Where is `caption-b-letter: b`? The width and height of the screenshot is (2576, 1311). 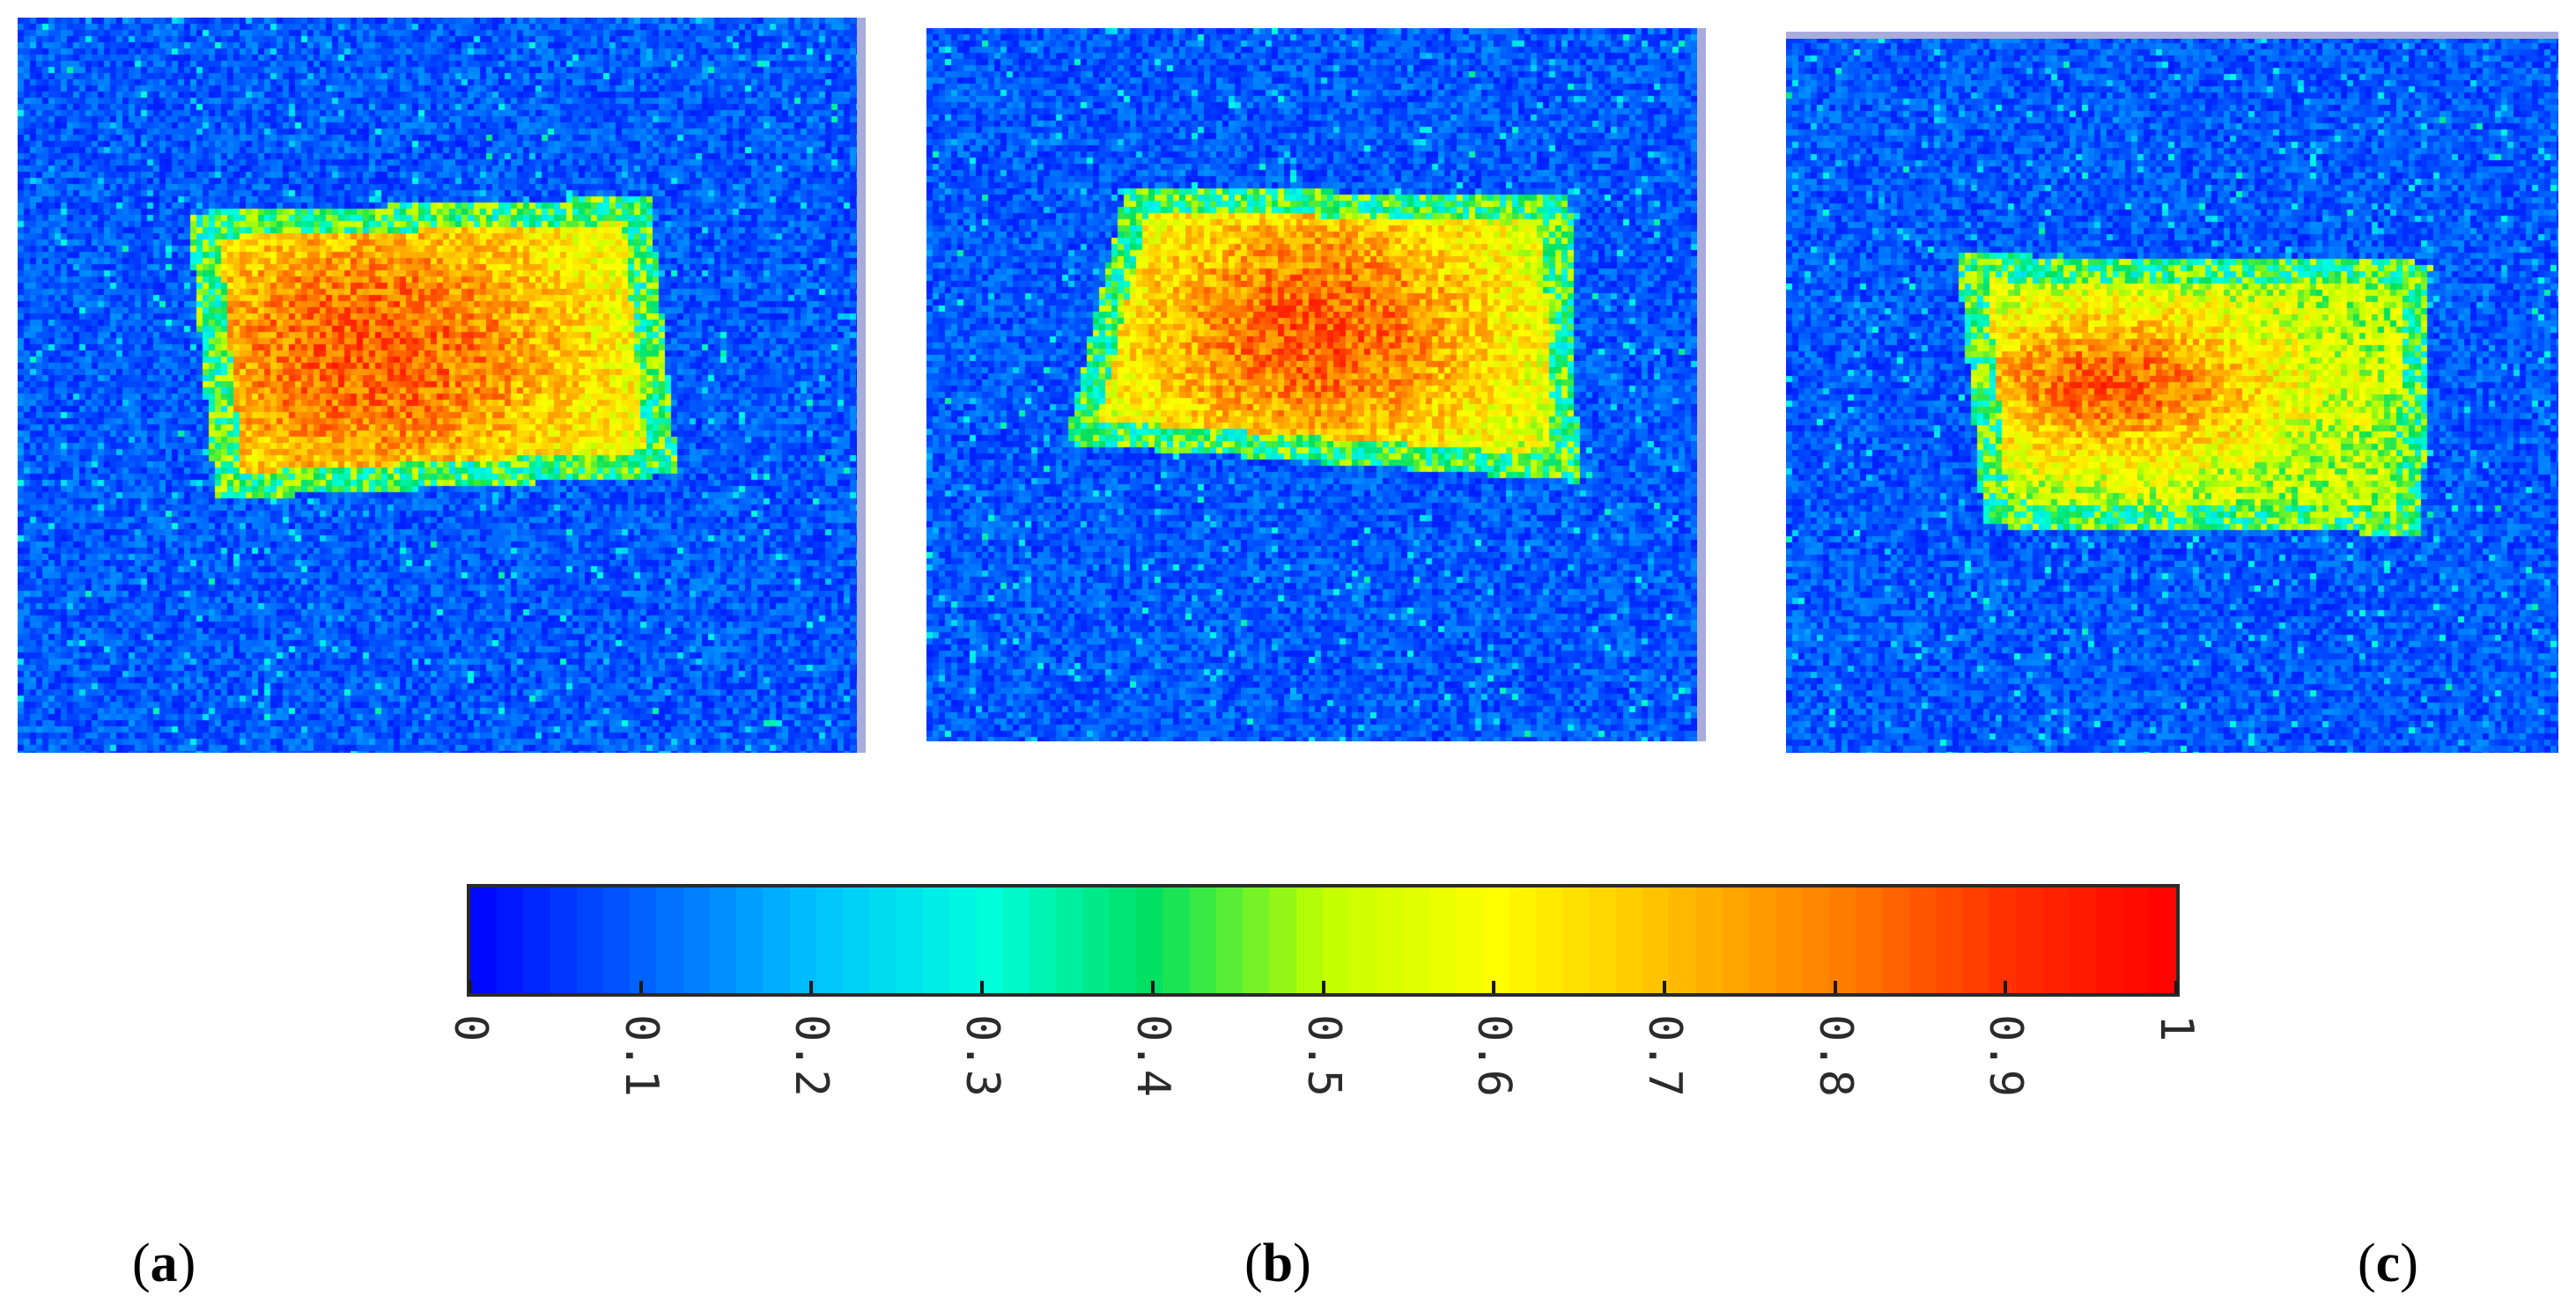
caption-b-letter: b is located at coordinates (1278, 1263).